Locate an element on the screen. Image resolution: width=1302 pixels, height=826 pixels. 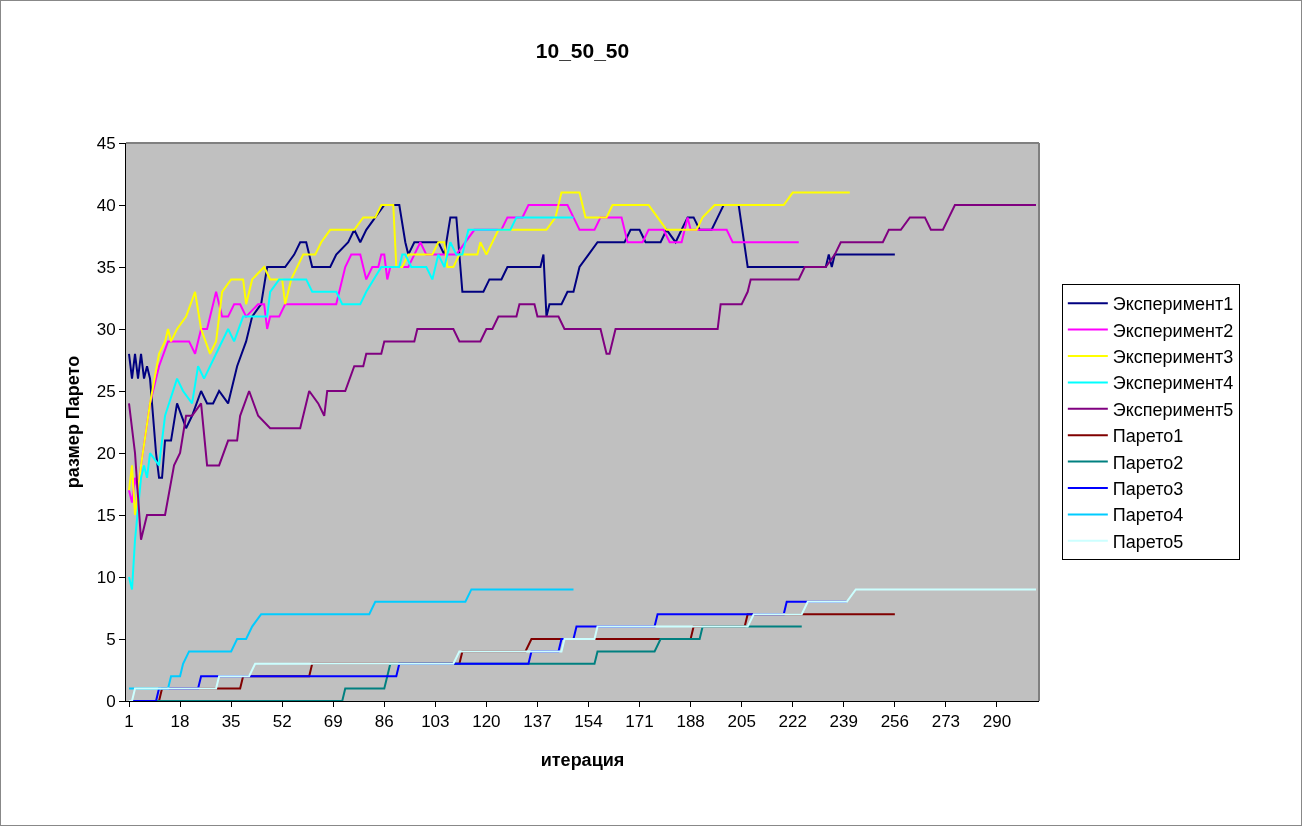
legend-label: Эксперимент2 is located at coordinates (1173, 330).